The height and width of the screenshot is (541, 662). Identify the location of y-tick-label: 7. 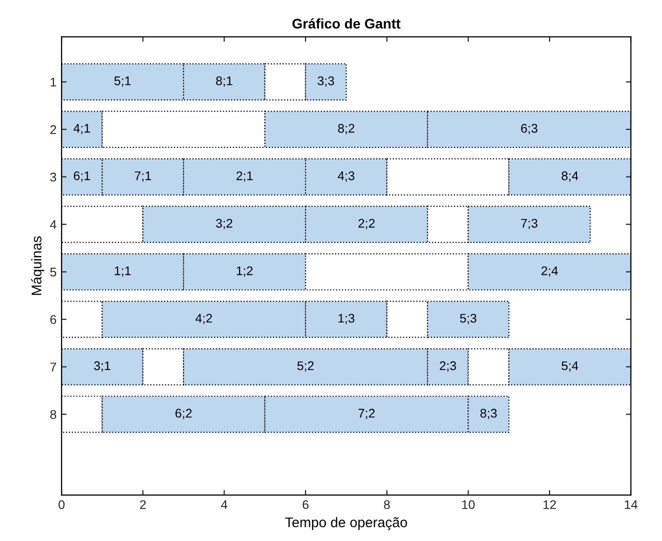
(53, 367).